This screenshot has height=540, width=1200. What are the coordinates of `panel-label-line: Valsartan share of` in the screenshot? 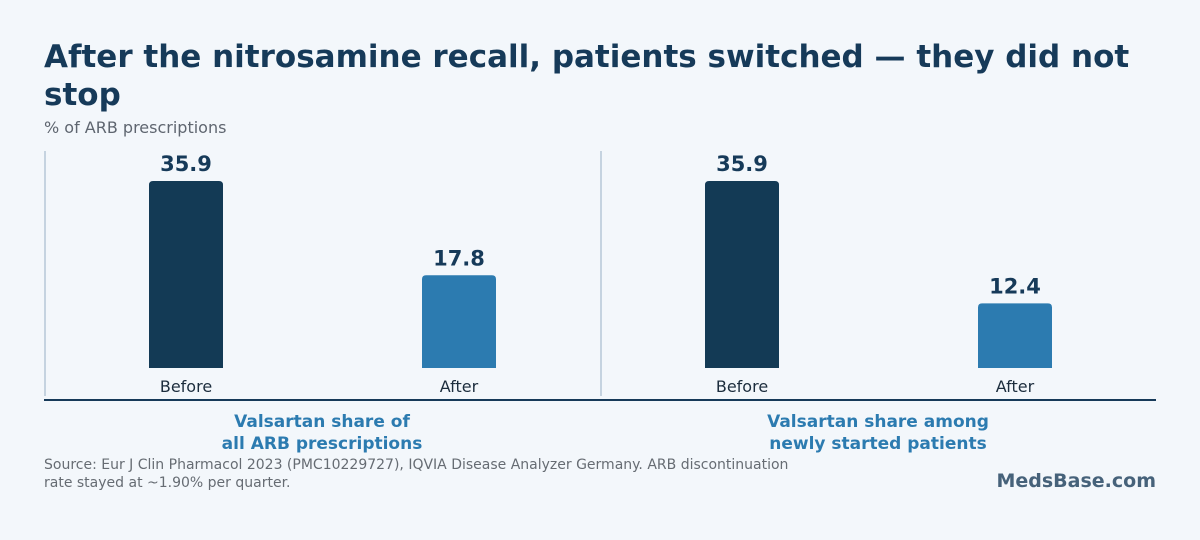 It's located at (322, 422).